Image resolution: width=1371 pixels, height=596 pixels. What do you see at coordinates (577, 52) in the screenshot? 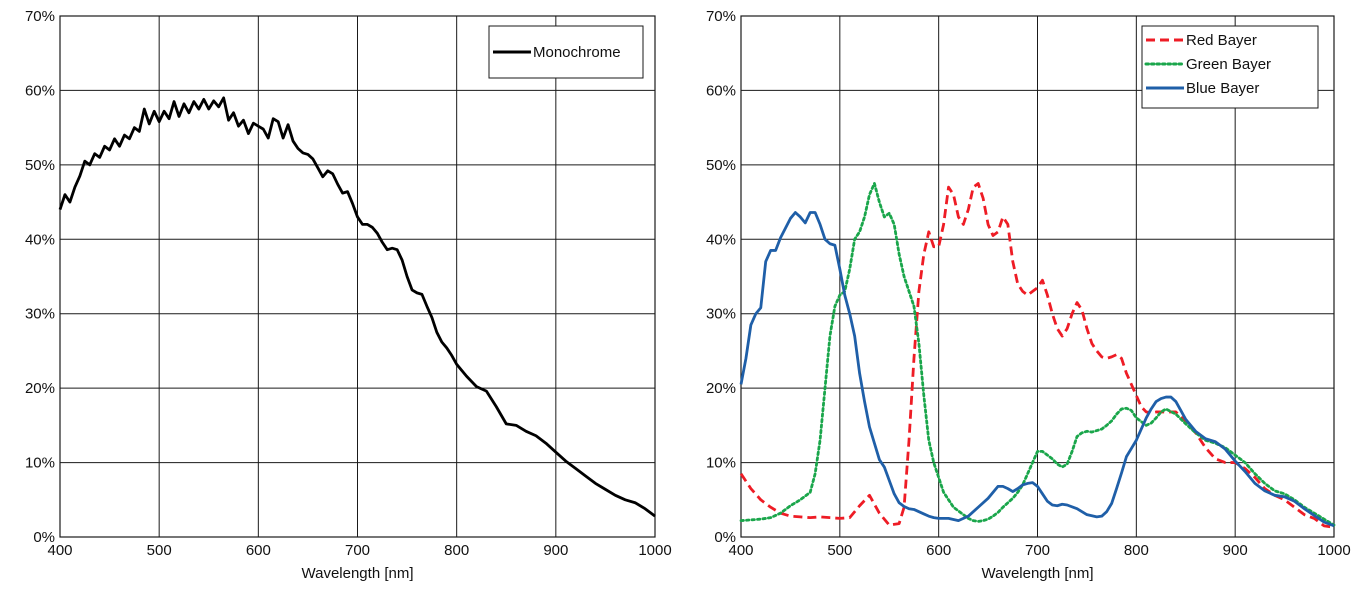
I see `left-legend-label-0: Monochrome` at bounding box center [577, 52].